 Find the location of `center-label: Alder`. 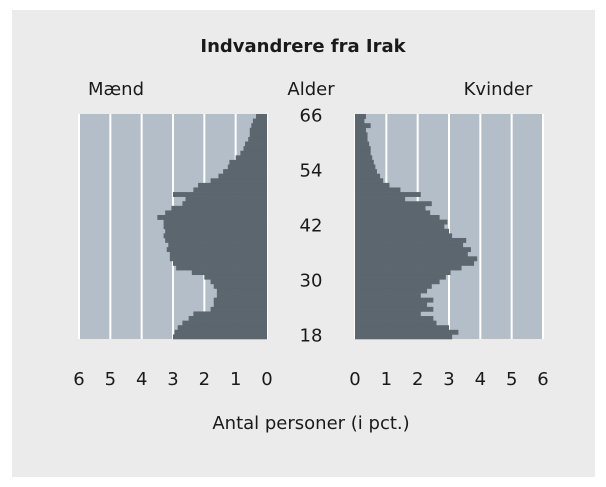

center-label: Alder is located at coordinates (311, 89).